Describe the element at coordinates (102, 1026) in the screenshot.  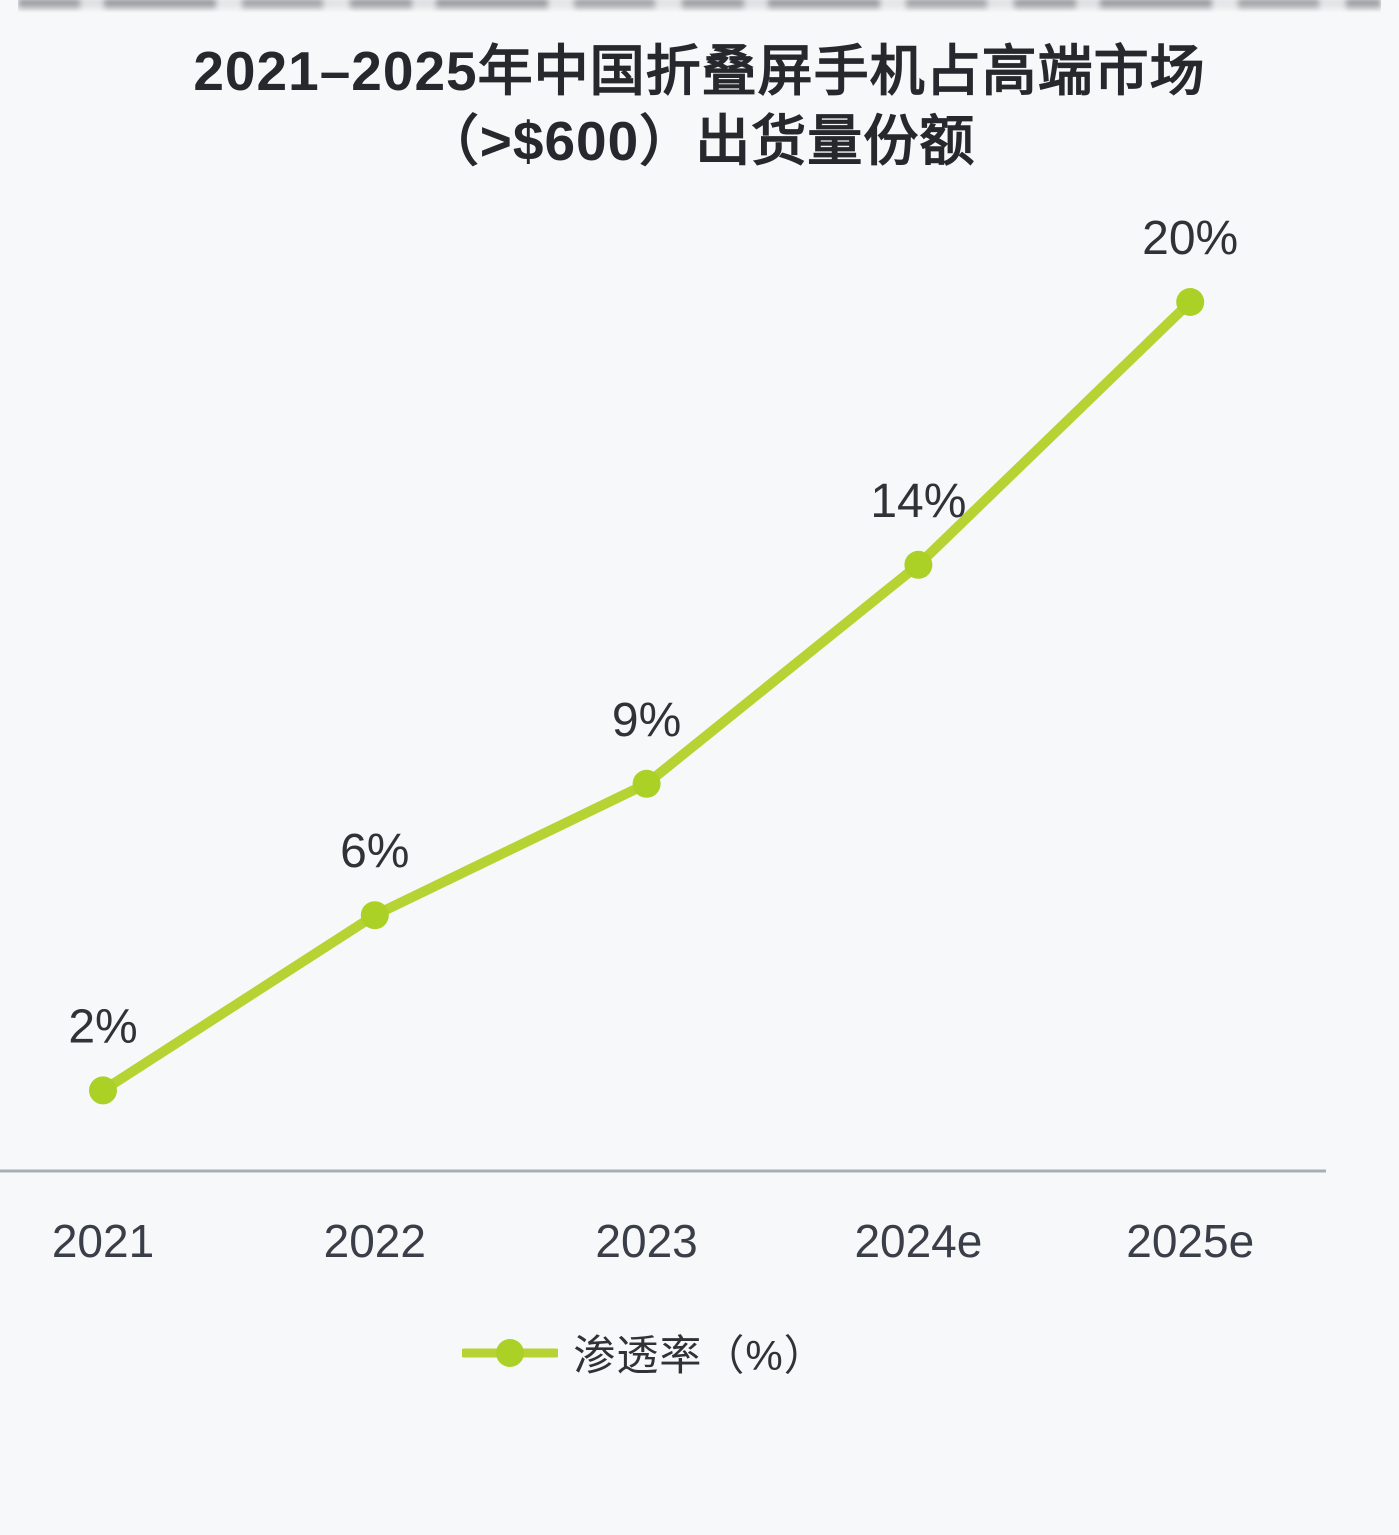
I see `data-label: 2%` at that location.